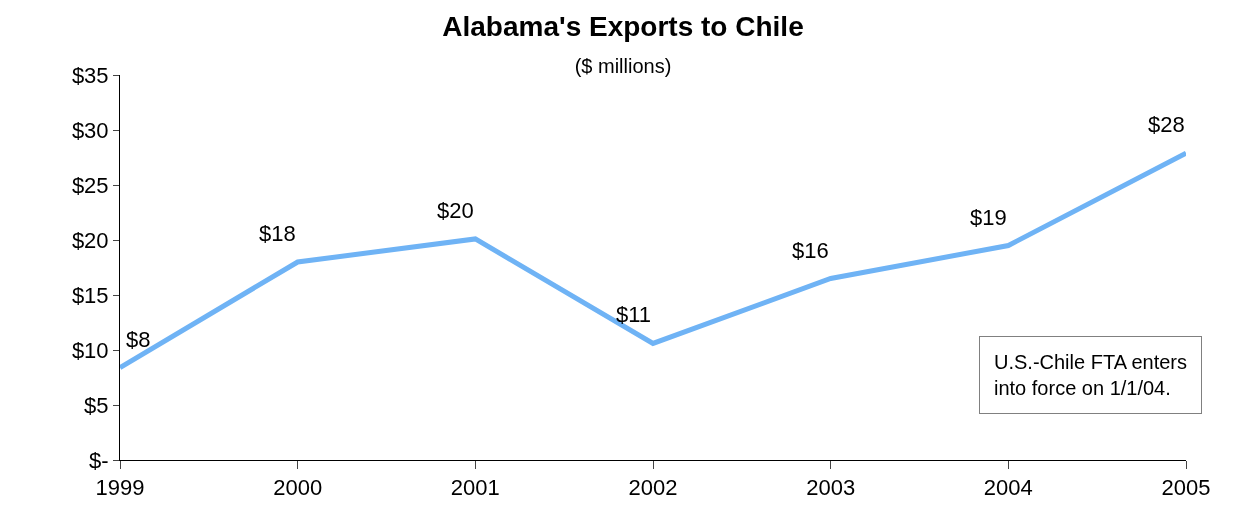 The image size is (1246, 512). I want to click on y-tick-label: $20, so click(90, 240).